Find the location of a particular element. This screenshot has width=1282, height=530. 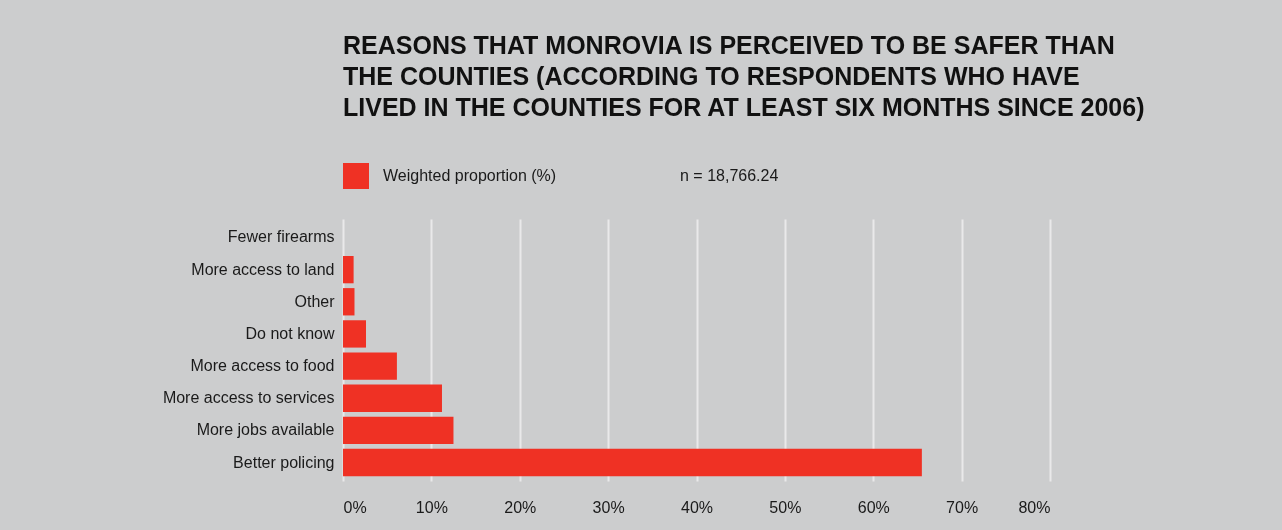

x-tick-label: 80% is located at coordinates (1034, 507).